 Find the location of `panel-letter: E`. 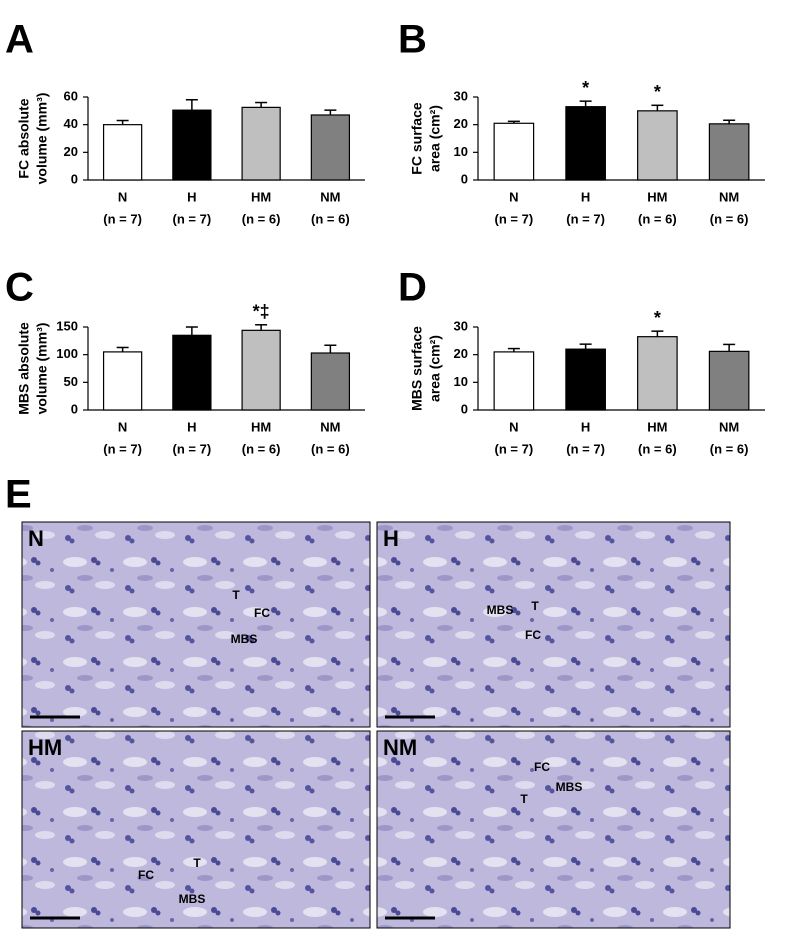

panel-letter: E is located at coordinates (18, 495).